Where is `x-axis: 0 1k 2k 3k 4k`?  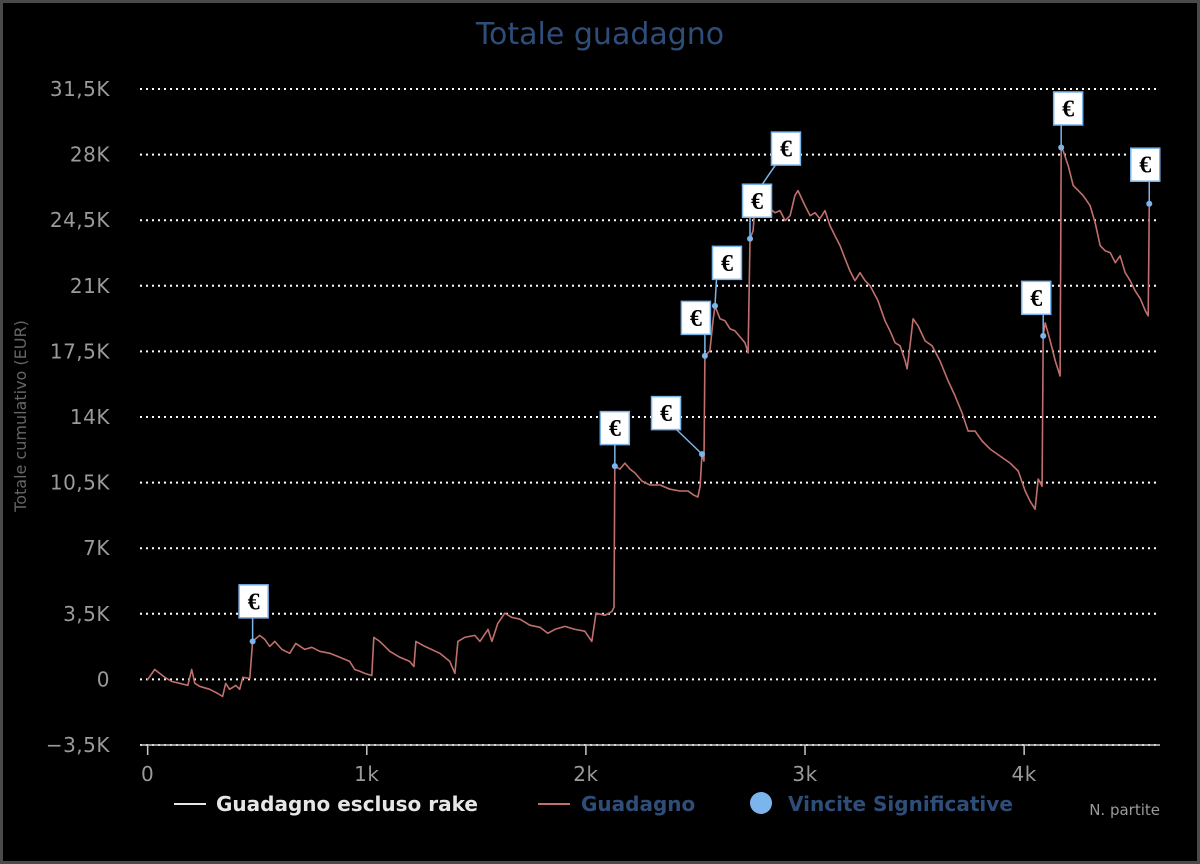 x-axis: 0 1k 2k 3k 4k is located at coordinates (650, 765).